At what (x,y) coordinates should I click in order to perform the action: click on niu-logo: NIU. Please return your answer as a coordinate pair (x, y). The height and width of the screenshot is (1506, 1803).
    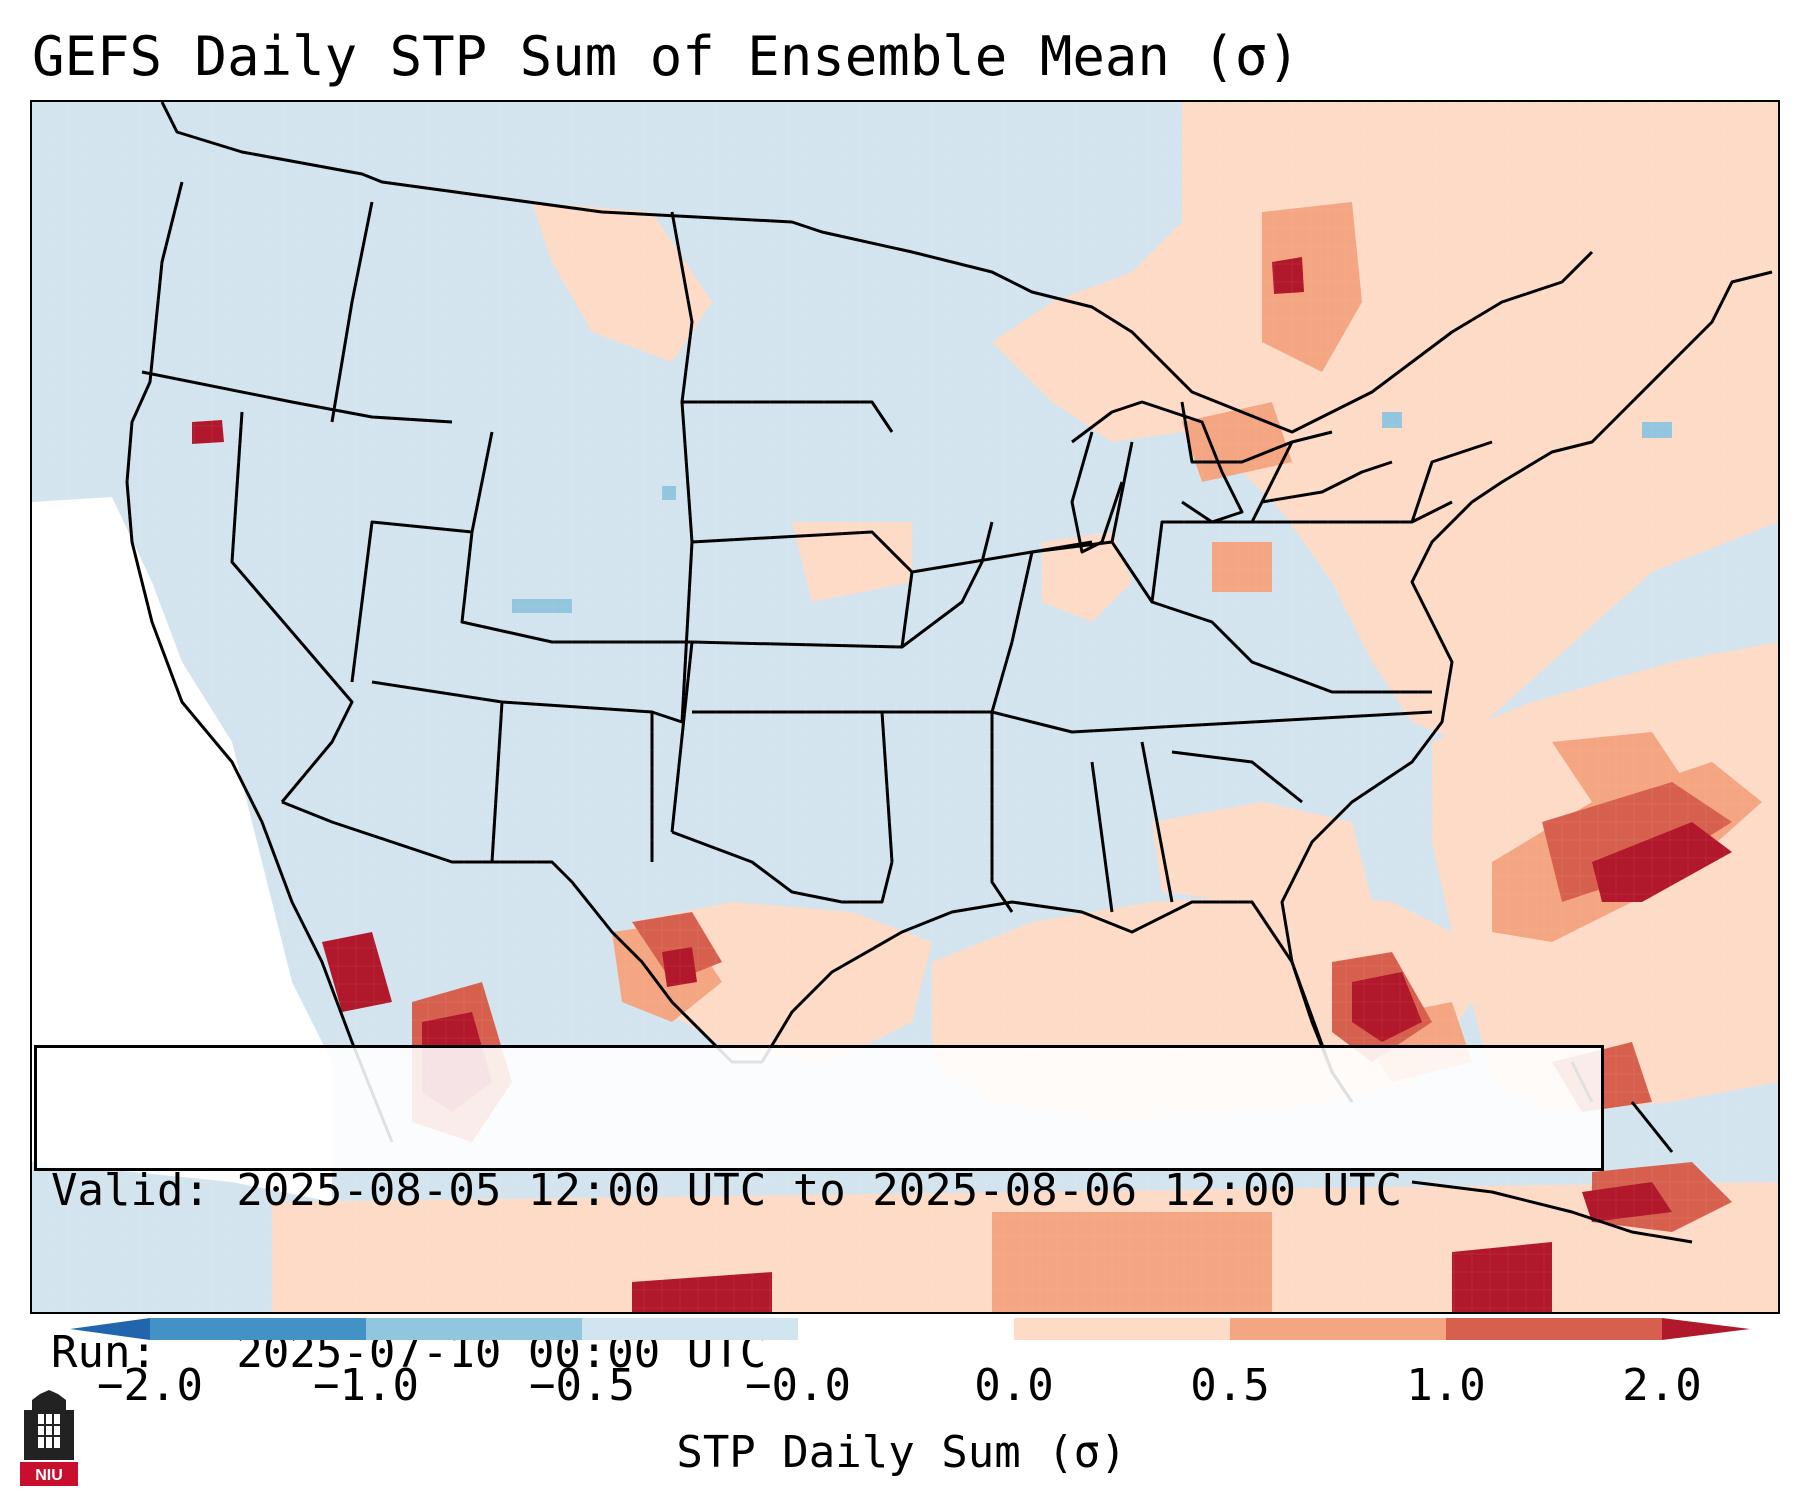
    Looking at the image, I should click on (49, 1438).